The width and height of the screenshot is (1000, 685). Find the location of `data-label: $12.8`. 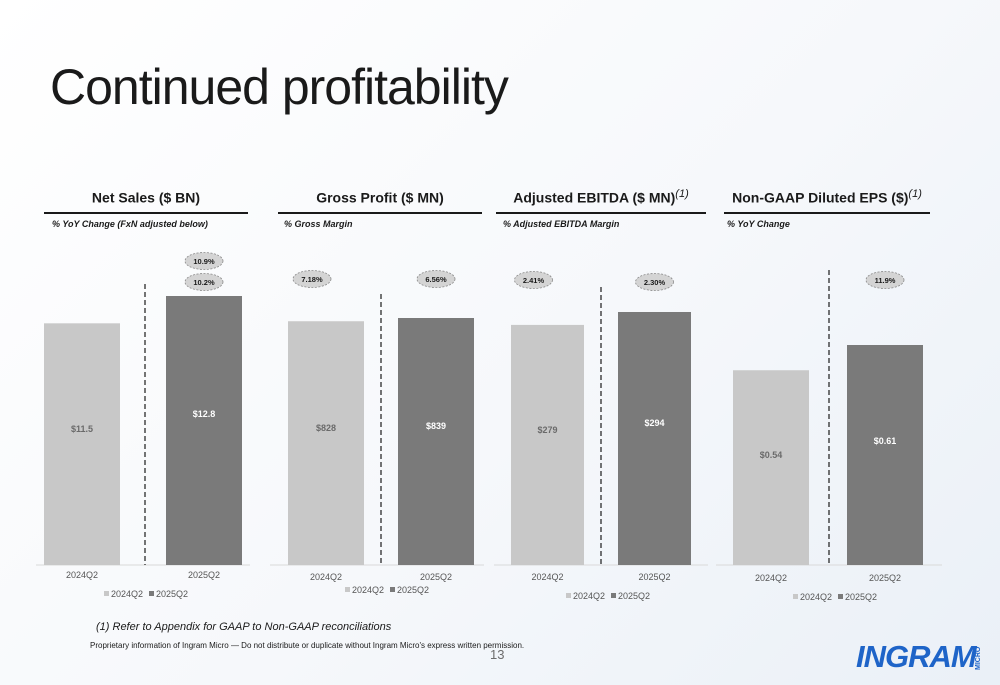

data-label: $12.8 is located at coordinates (204, 414).